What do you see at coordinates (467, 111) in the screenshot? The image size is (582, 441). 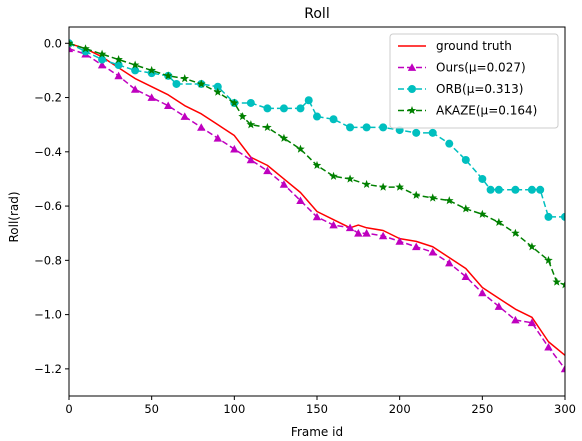 I see `legend-item-3: AKAZE(μ=0.164)` at bounding box center [467, 111].